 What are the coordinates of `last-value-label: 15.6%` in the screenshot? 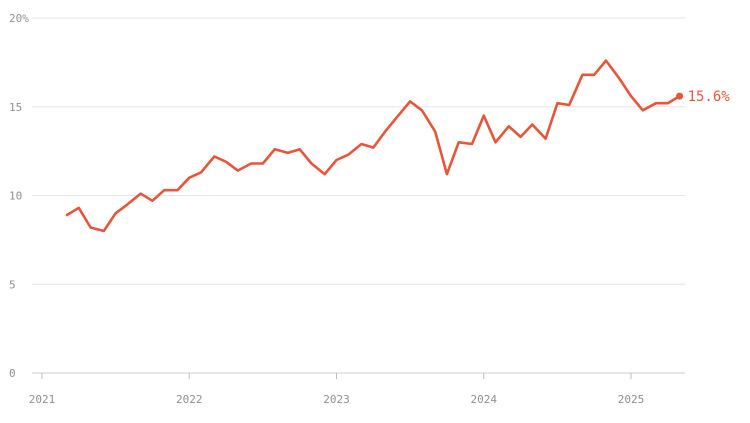 It's located at (709, 97).